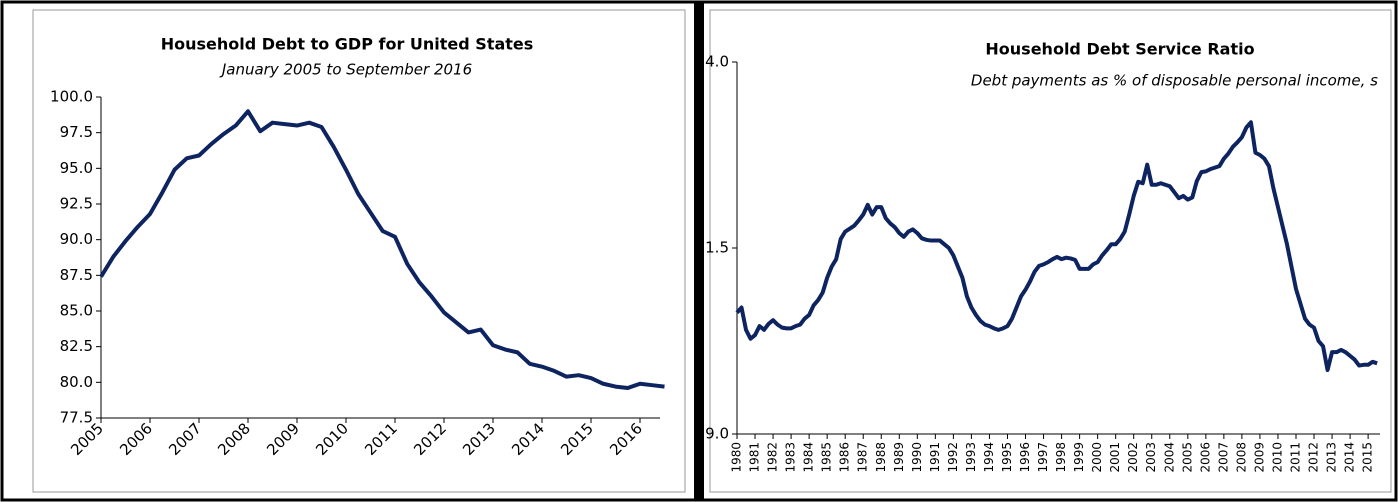 The width and height of the screenshot is (1398, 502). What do you see at coordinates (755, 457) in the screenshot?
I see `x-tick-label: 1981` at bounding box center [755, 457].